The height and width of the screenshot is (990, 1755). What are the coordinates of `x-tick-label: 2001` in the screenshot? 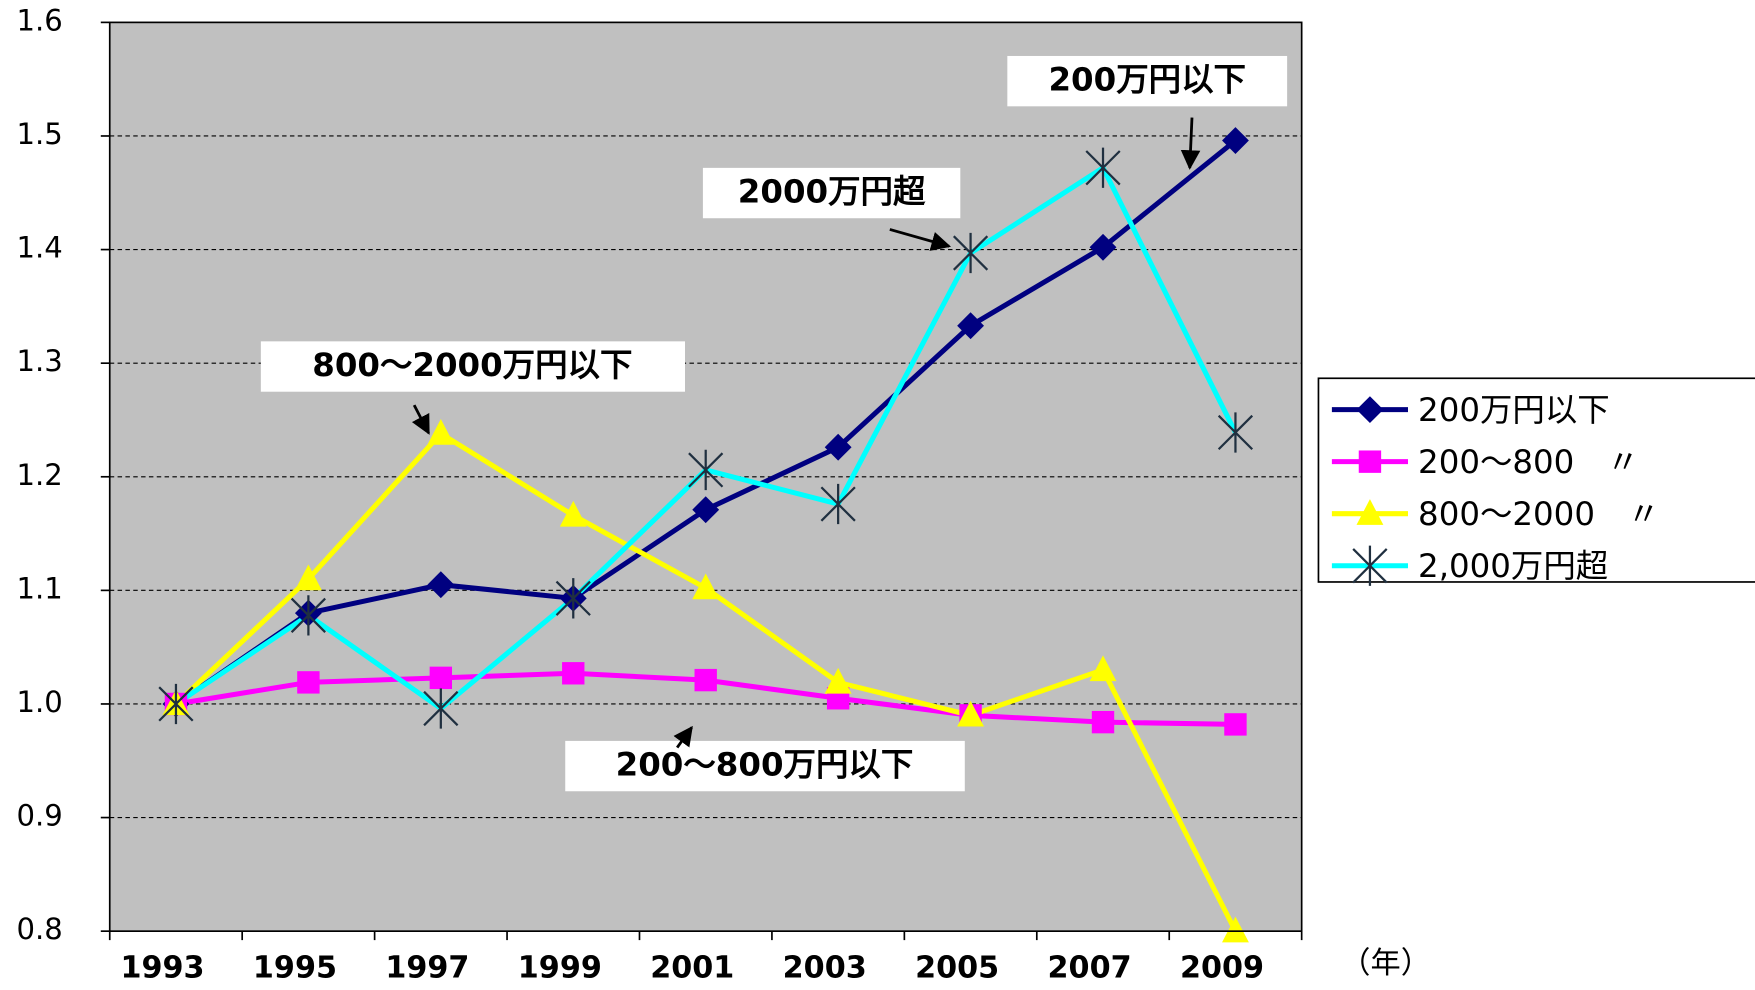 It's located at (692, 968).